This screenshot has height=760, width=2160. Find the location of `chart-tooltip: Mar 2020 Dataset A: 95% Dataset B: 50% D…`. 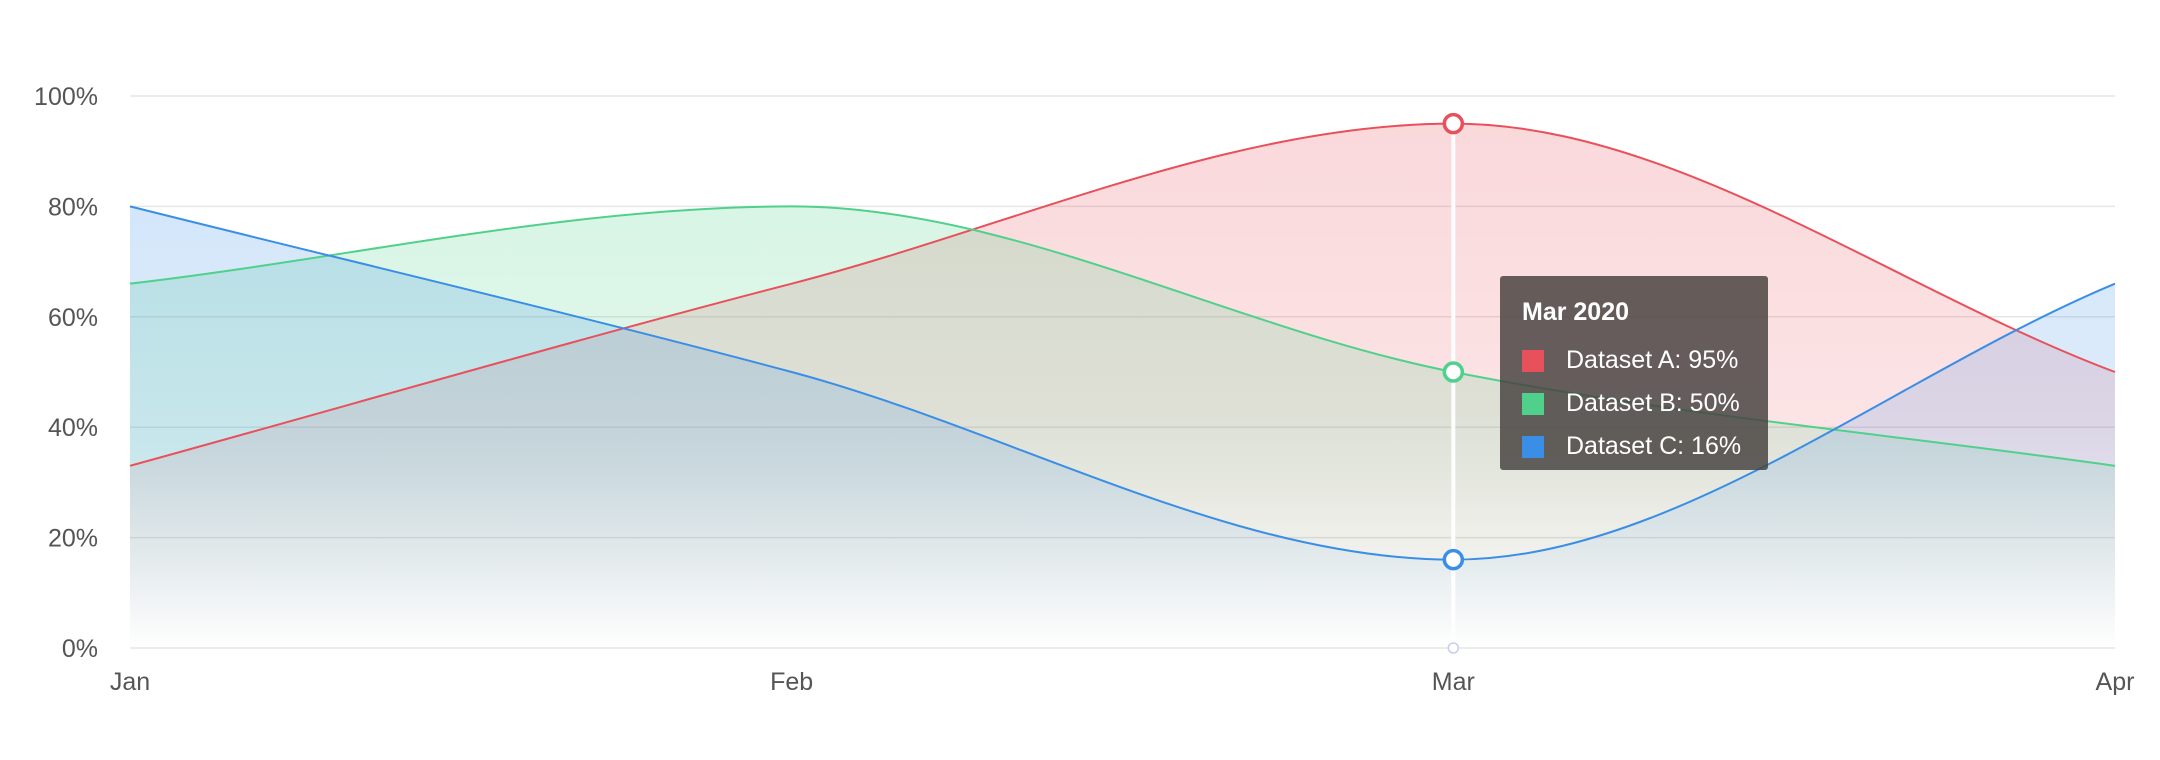

chart-tooltip: Mar 2020 Dataset A: 95% Dataset B: 50% D… is located at coordinates (1634, 373).